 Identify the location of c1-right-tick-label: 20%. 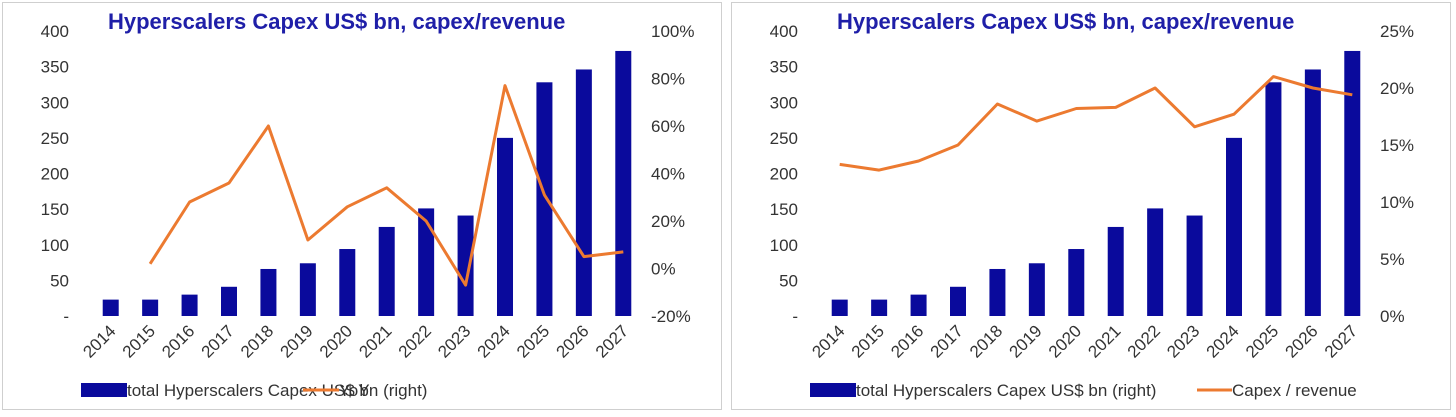
(668, 221).